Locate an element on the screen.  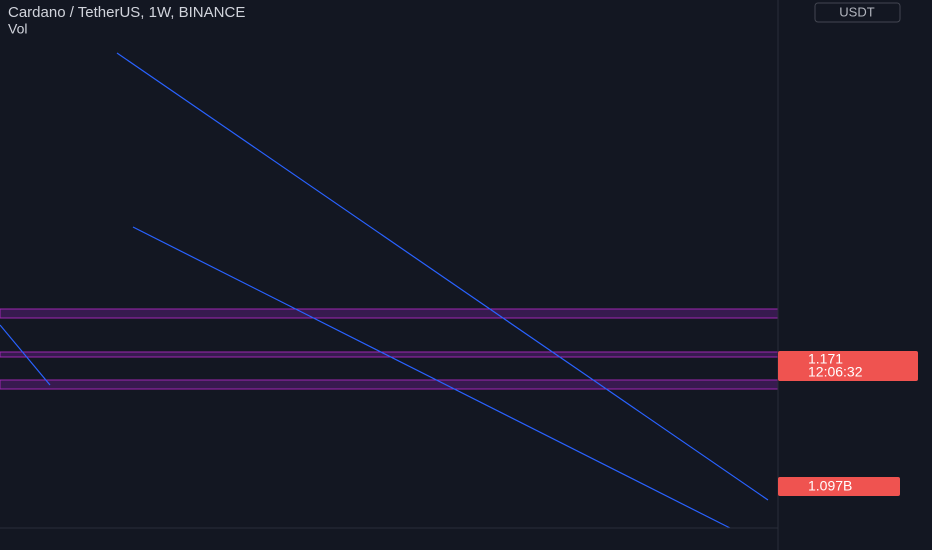
price-tag is located at coordinates (848, 366).